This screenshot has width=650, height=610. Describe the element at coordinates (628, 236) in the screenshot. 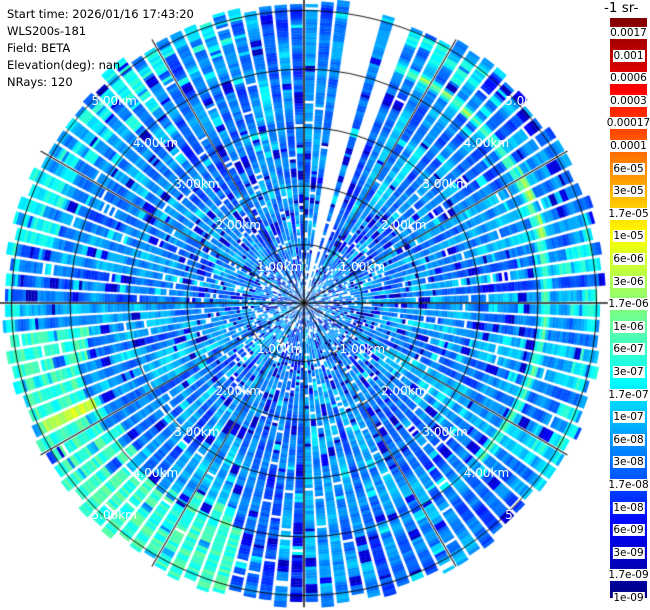

I see `colorbar-tick-label: 1e-05` at that location.